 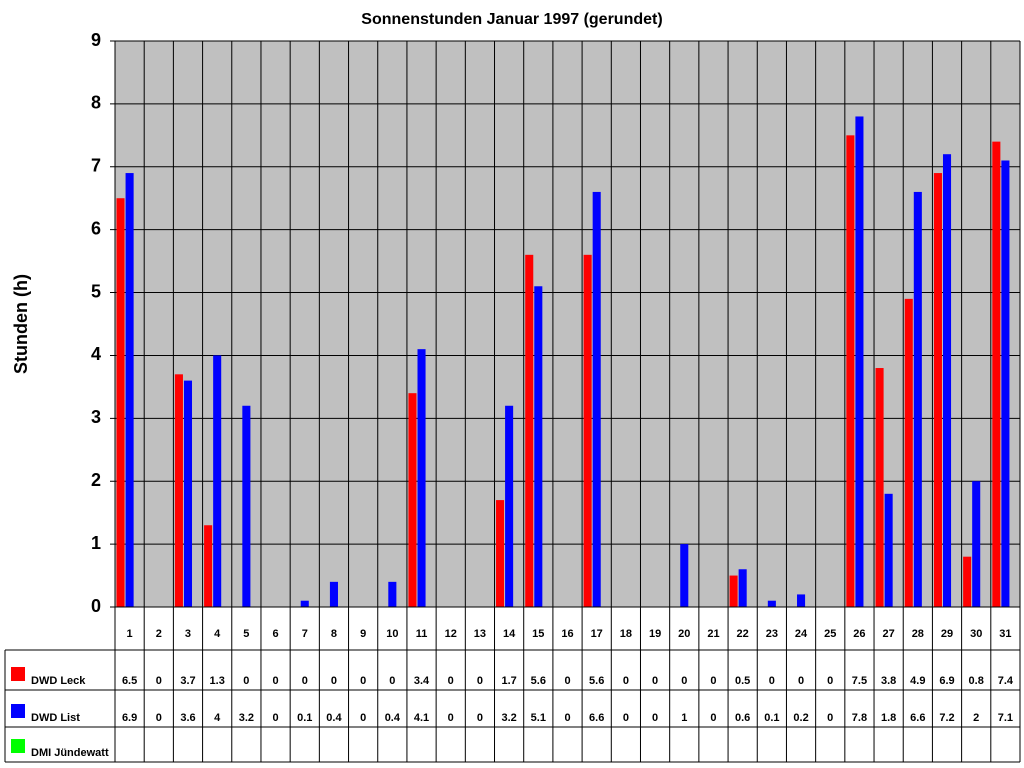 I want to click on y-tick-label: 9, so click(x=96, y=40).